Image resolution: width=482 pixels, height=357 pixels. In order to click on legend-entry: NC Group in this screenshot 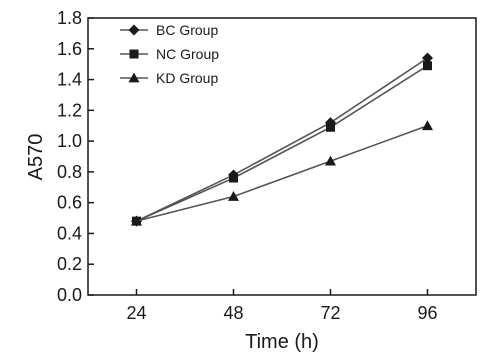, I will do `click(169, 54)`.